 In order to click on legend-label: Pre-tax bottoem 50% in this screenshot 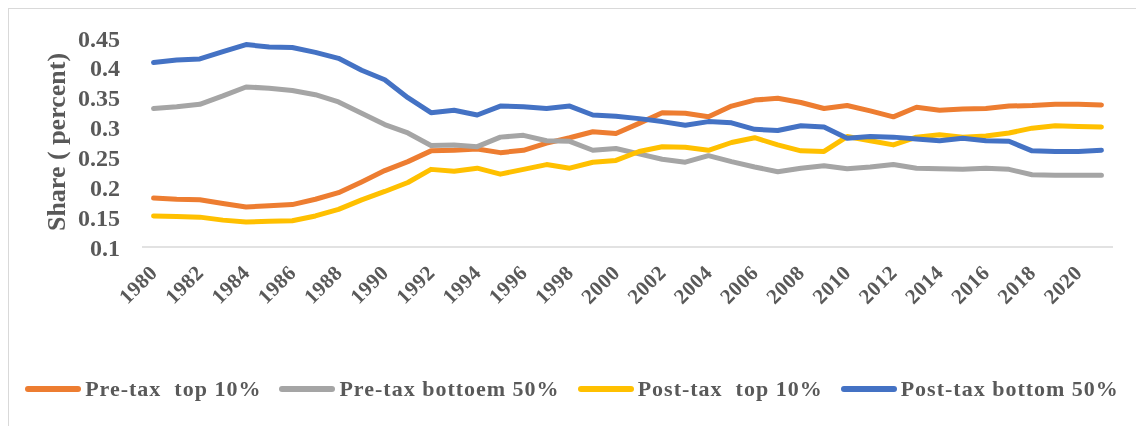, I will do `click(449, 389)`.